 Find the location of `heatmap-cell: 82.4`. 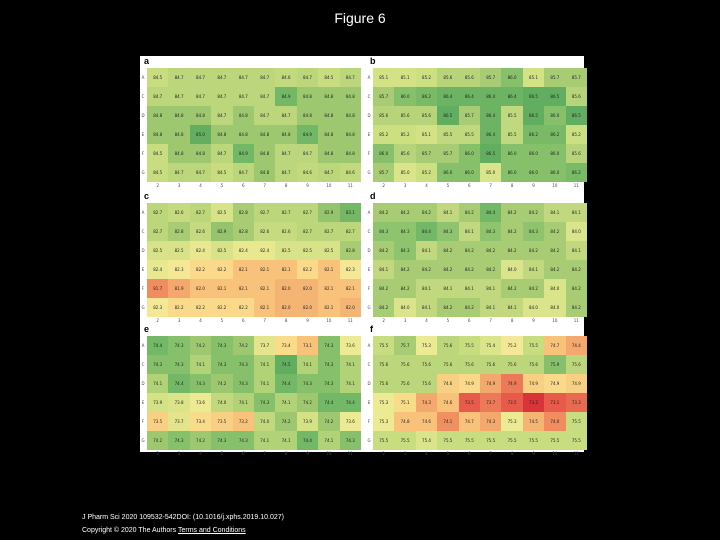

heatmap-cell: 82.4 is located at coordinates (265, 250).